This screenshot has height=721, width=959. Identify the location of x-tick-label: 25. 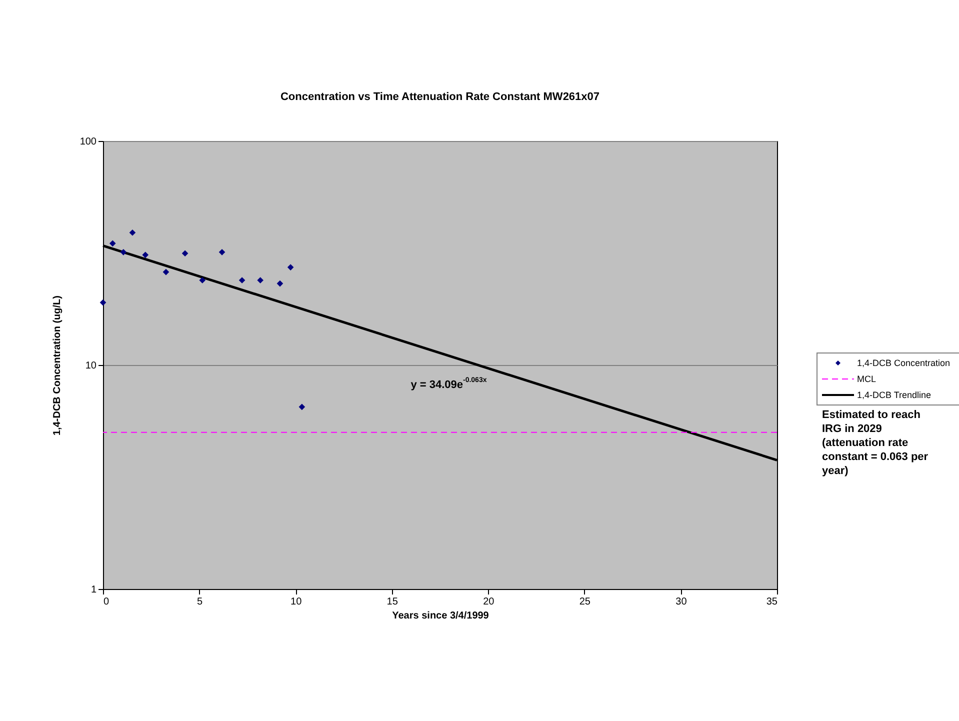
(585, 602).